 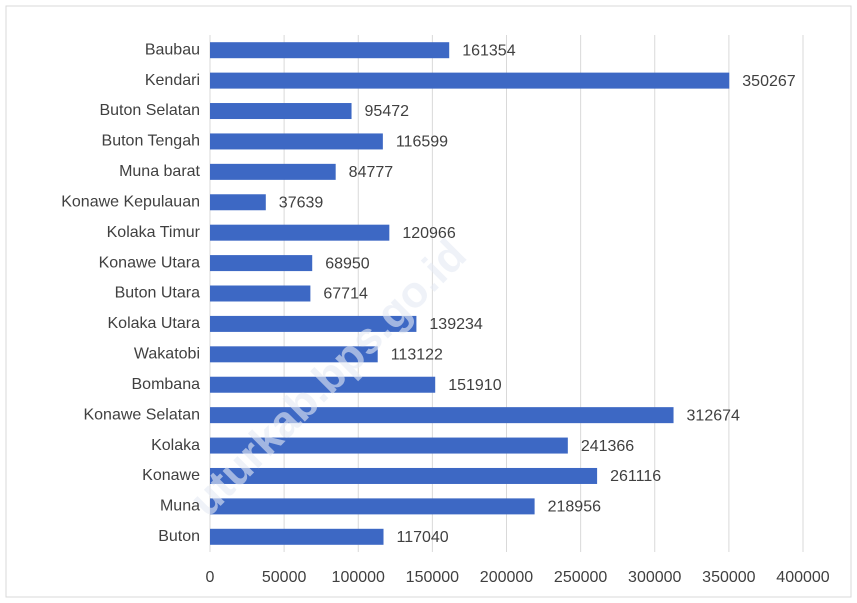 What do you see at coordinates (301, 202) in the screenshot?
I see `data-label: 37639` at bounding box center [301, 202].